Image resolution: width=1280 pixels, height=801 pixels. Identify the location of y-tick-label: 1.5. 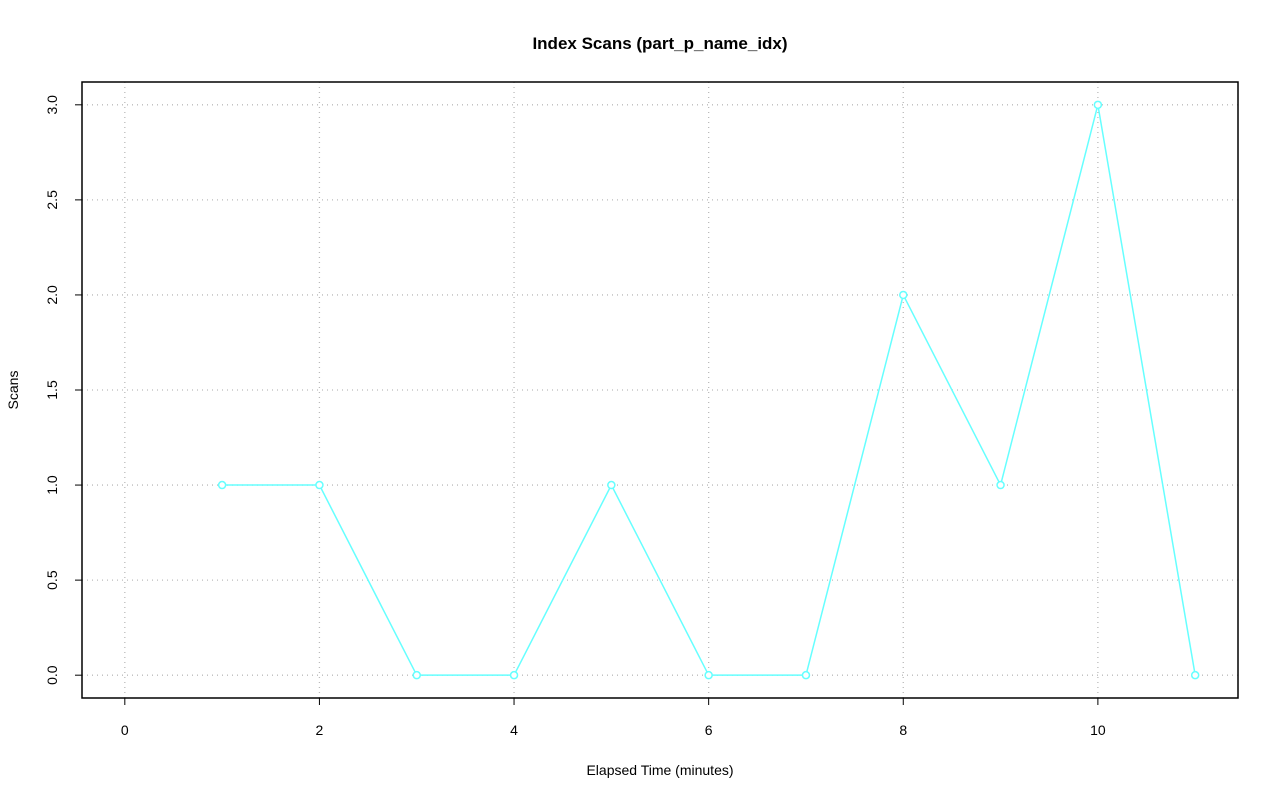
(52, 390).